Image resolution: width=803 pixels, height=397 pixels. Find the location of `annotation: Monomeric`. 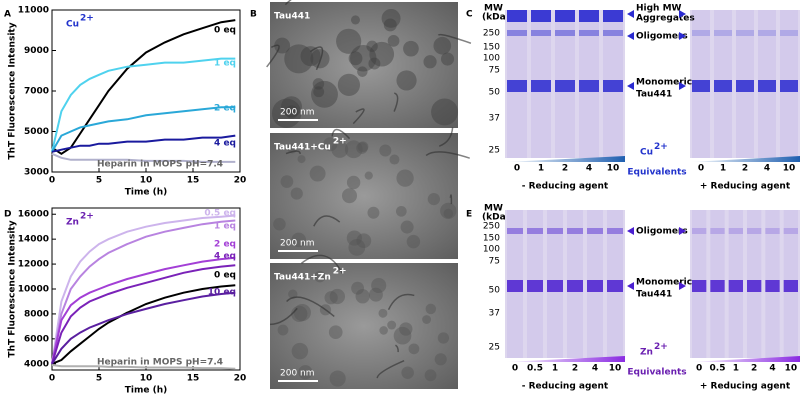

annotation: Monomeric is located at coordinates (664, 283).